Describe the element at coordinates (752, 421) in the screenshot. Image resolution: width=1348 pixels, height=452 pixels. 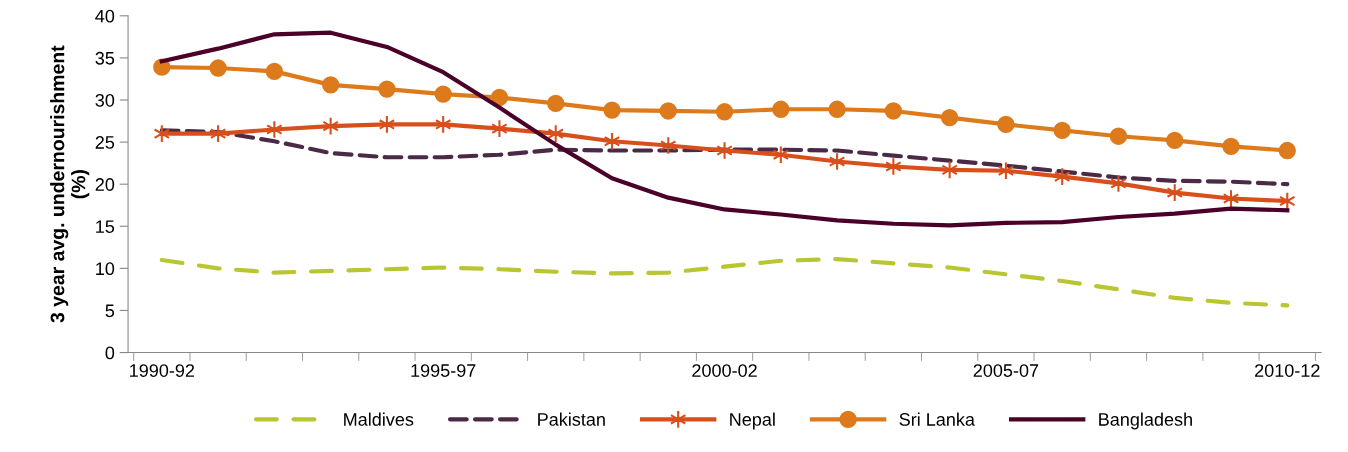
I see `legend-label: Nepal` at that location.